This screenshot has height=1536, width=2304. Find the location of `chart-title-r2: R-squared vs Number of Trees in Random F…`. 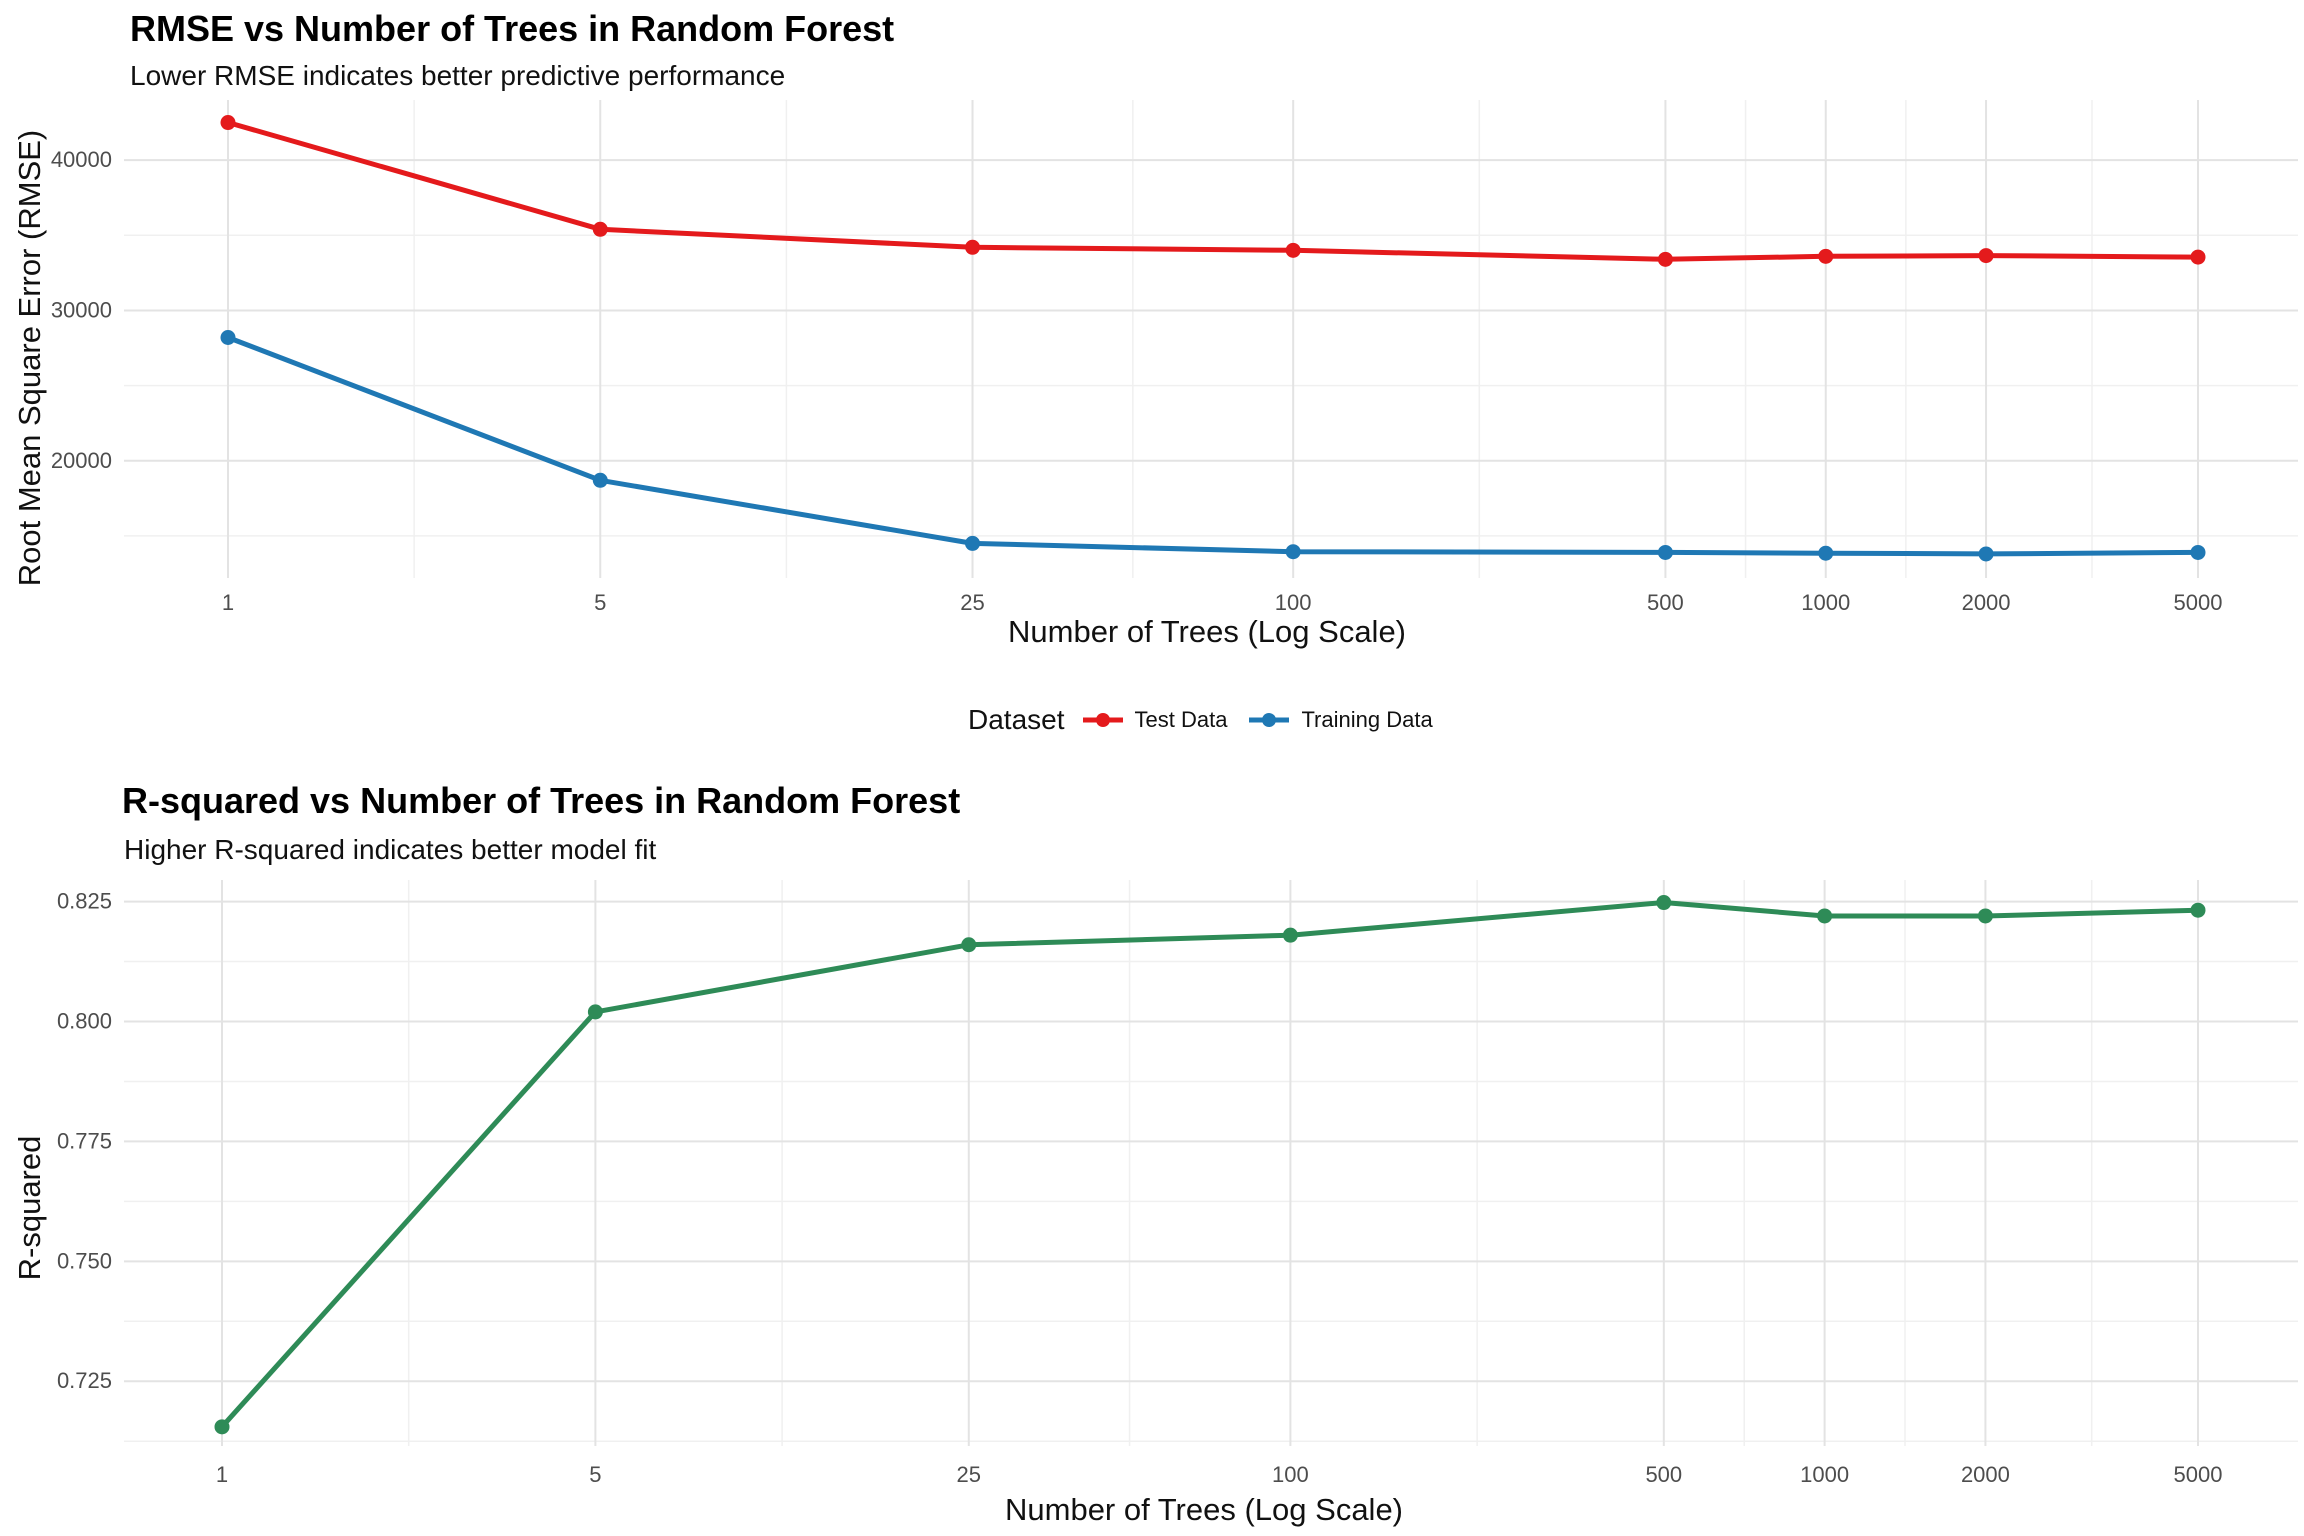

chart-title-r2: R-squared vs Number of Trees in Random F… is located at coordinates (541, 800).